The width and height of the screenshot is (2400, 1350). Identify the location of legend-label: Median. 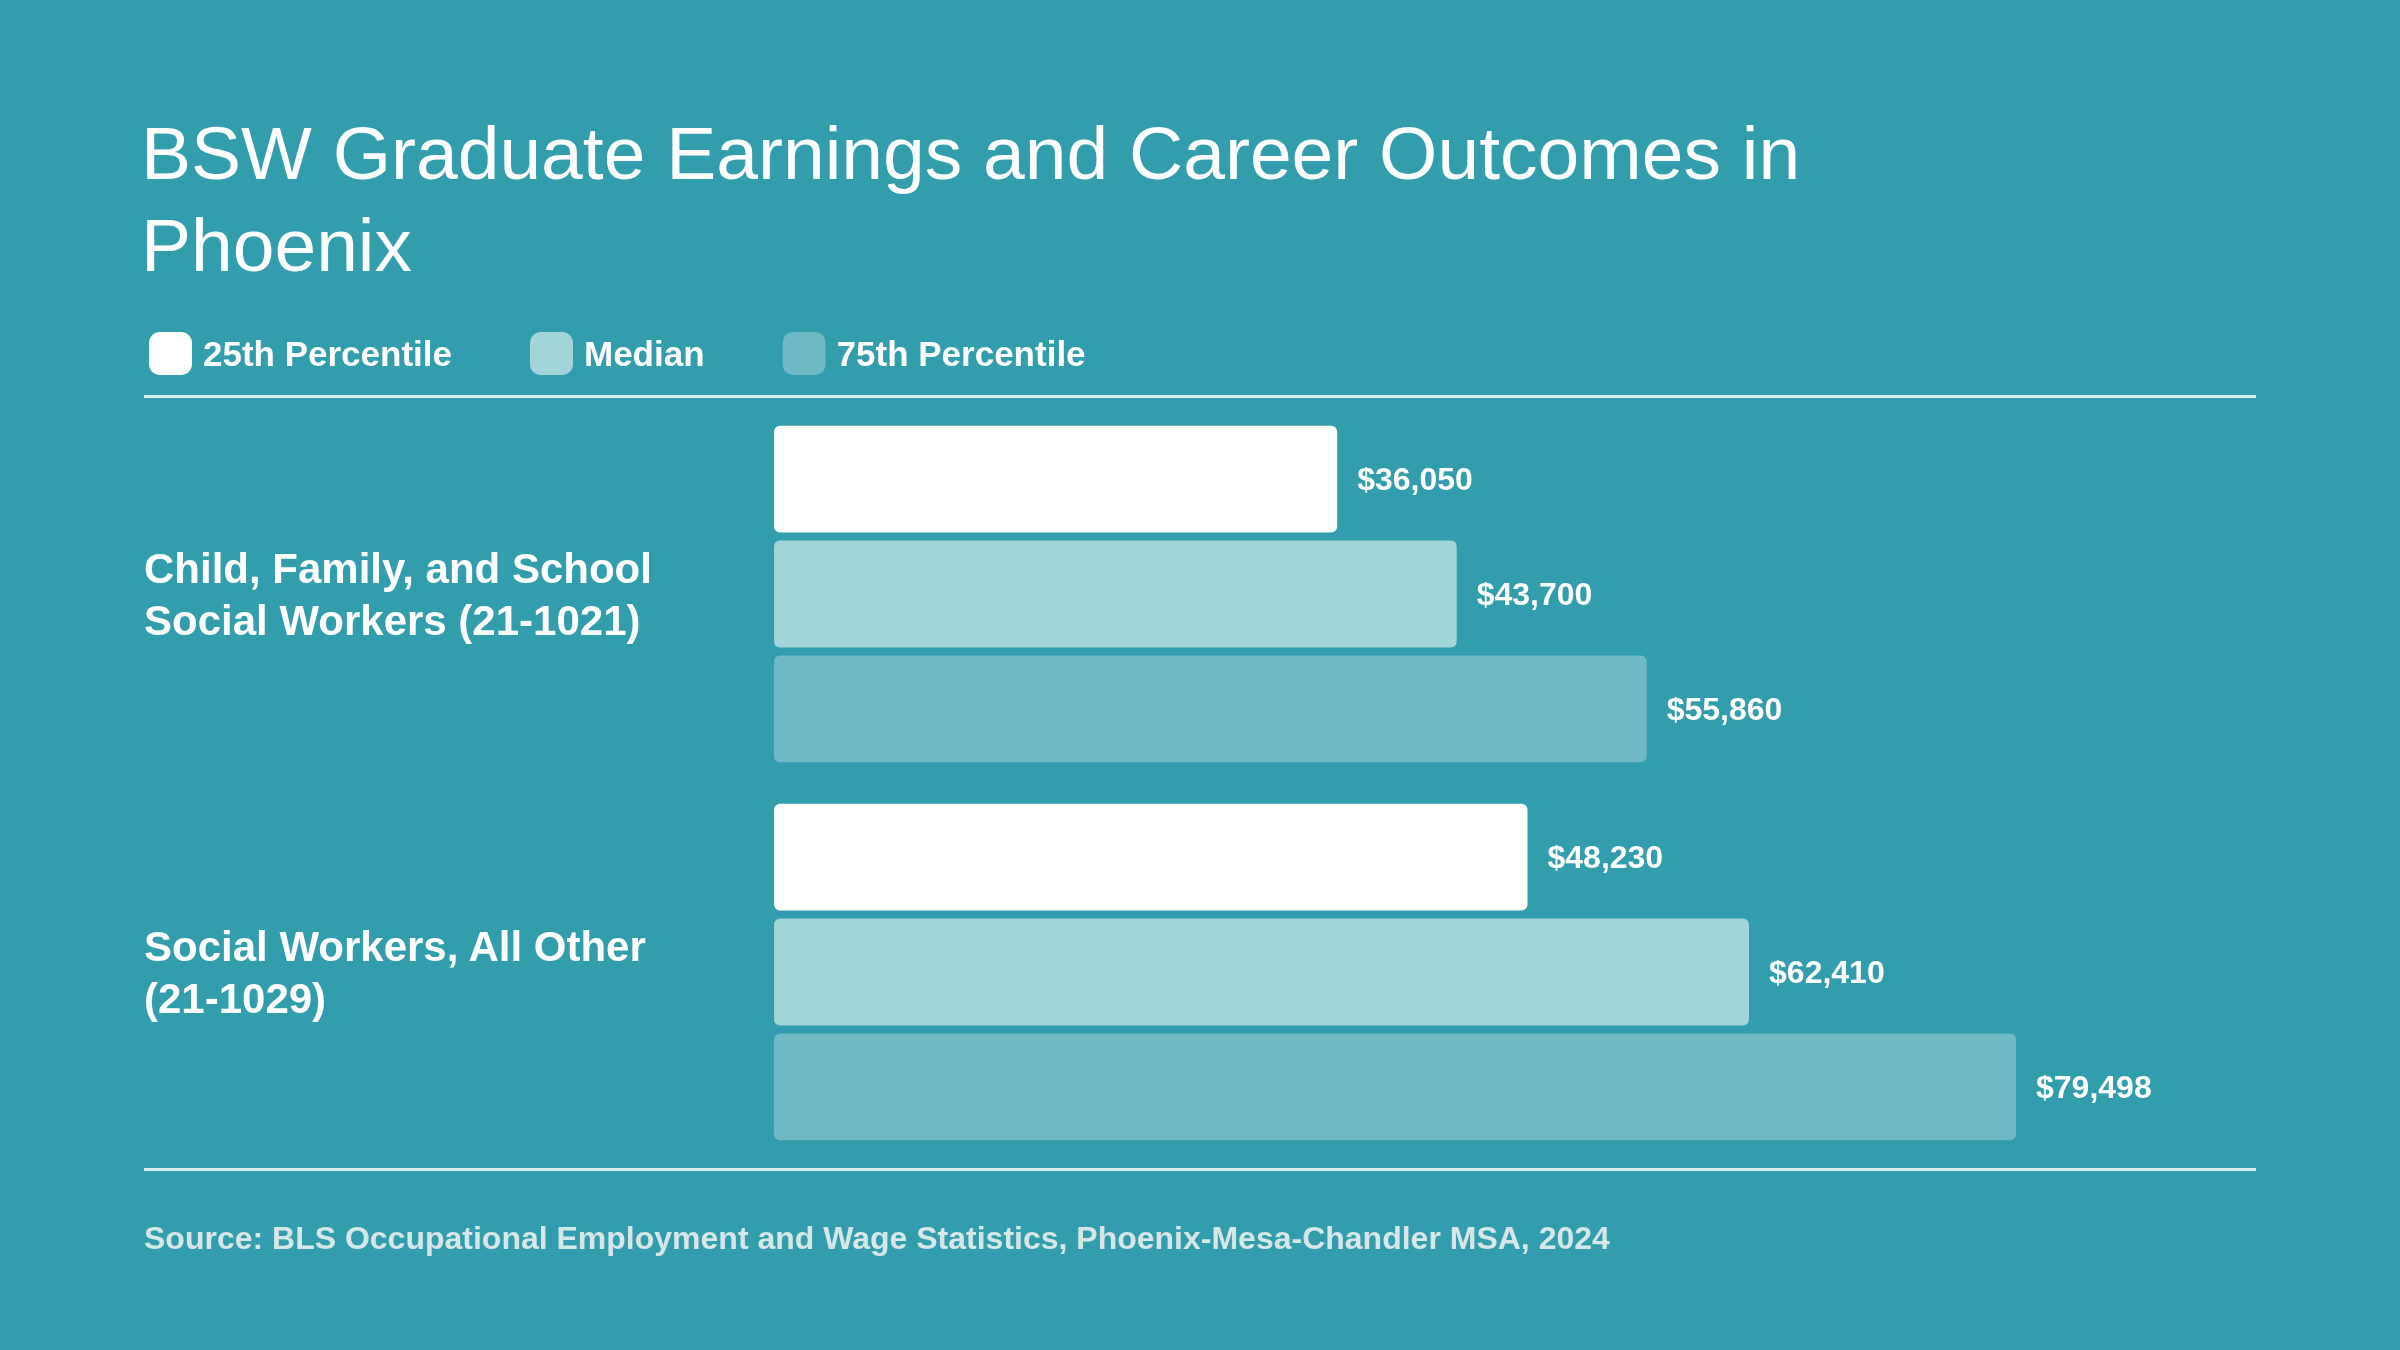
(644, 353).